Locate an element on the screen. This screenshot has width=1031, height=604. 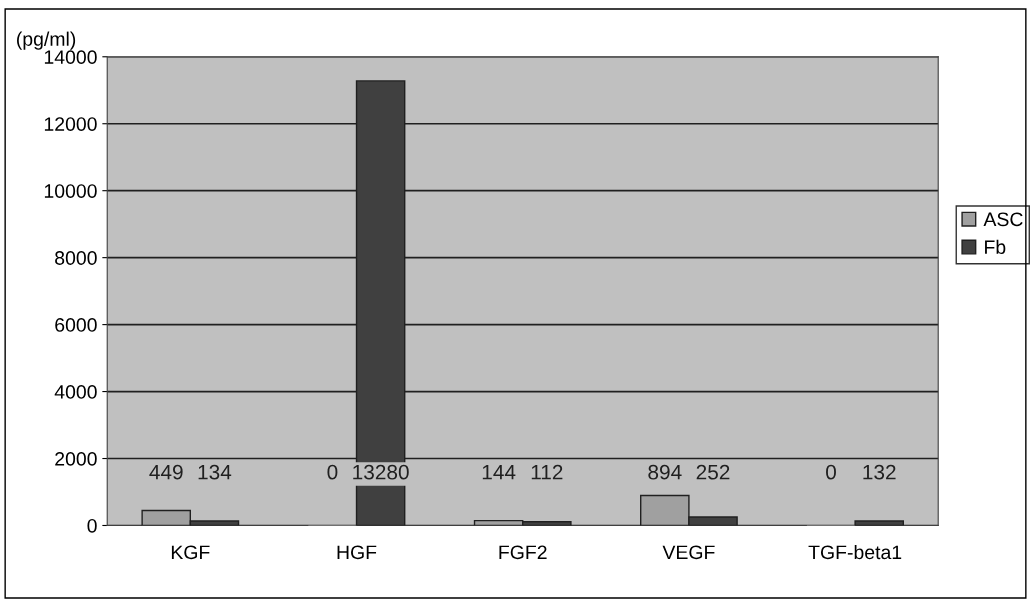
y-tick-label: 4000 is located at coordinates (75, 392).